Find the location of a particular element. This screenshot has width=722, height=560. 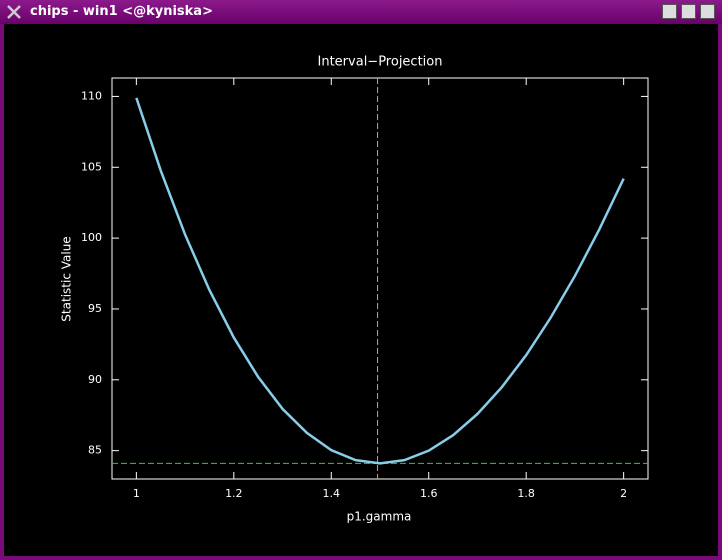

window-title: chips - win1 <@kyniska> is located at coordinates (121, 11).